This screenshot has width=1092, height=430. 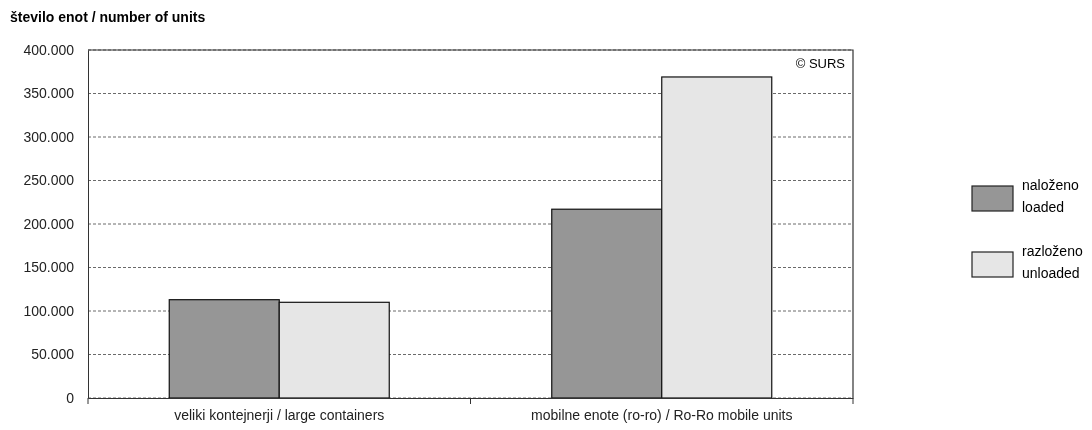 I want to click on x-tick-label: mobilne enote (ro-ro) / Ro-Ro mobile units, so click(x=662, y=414).